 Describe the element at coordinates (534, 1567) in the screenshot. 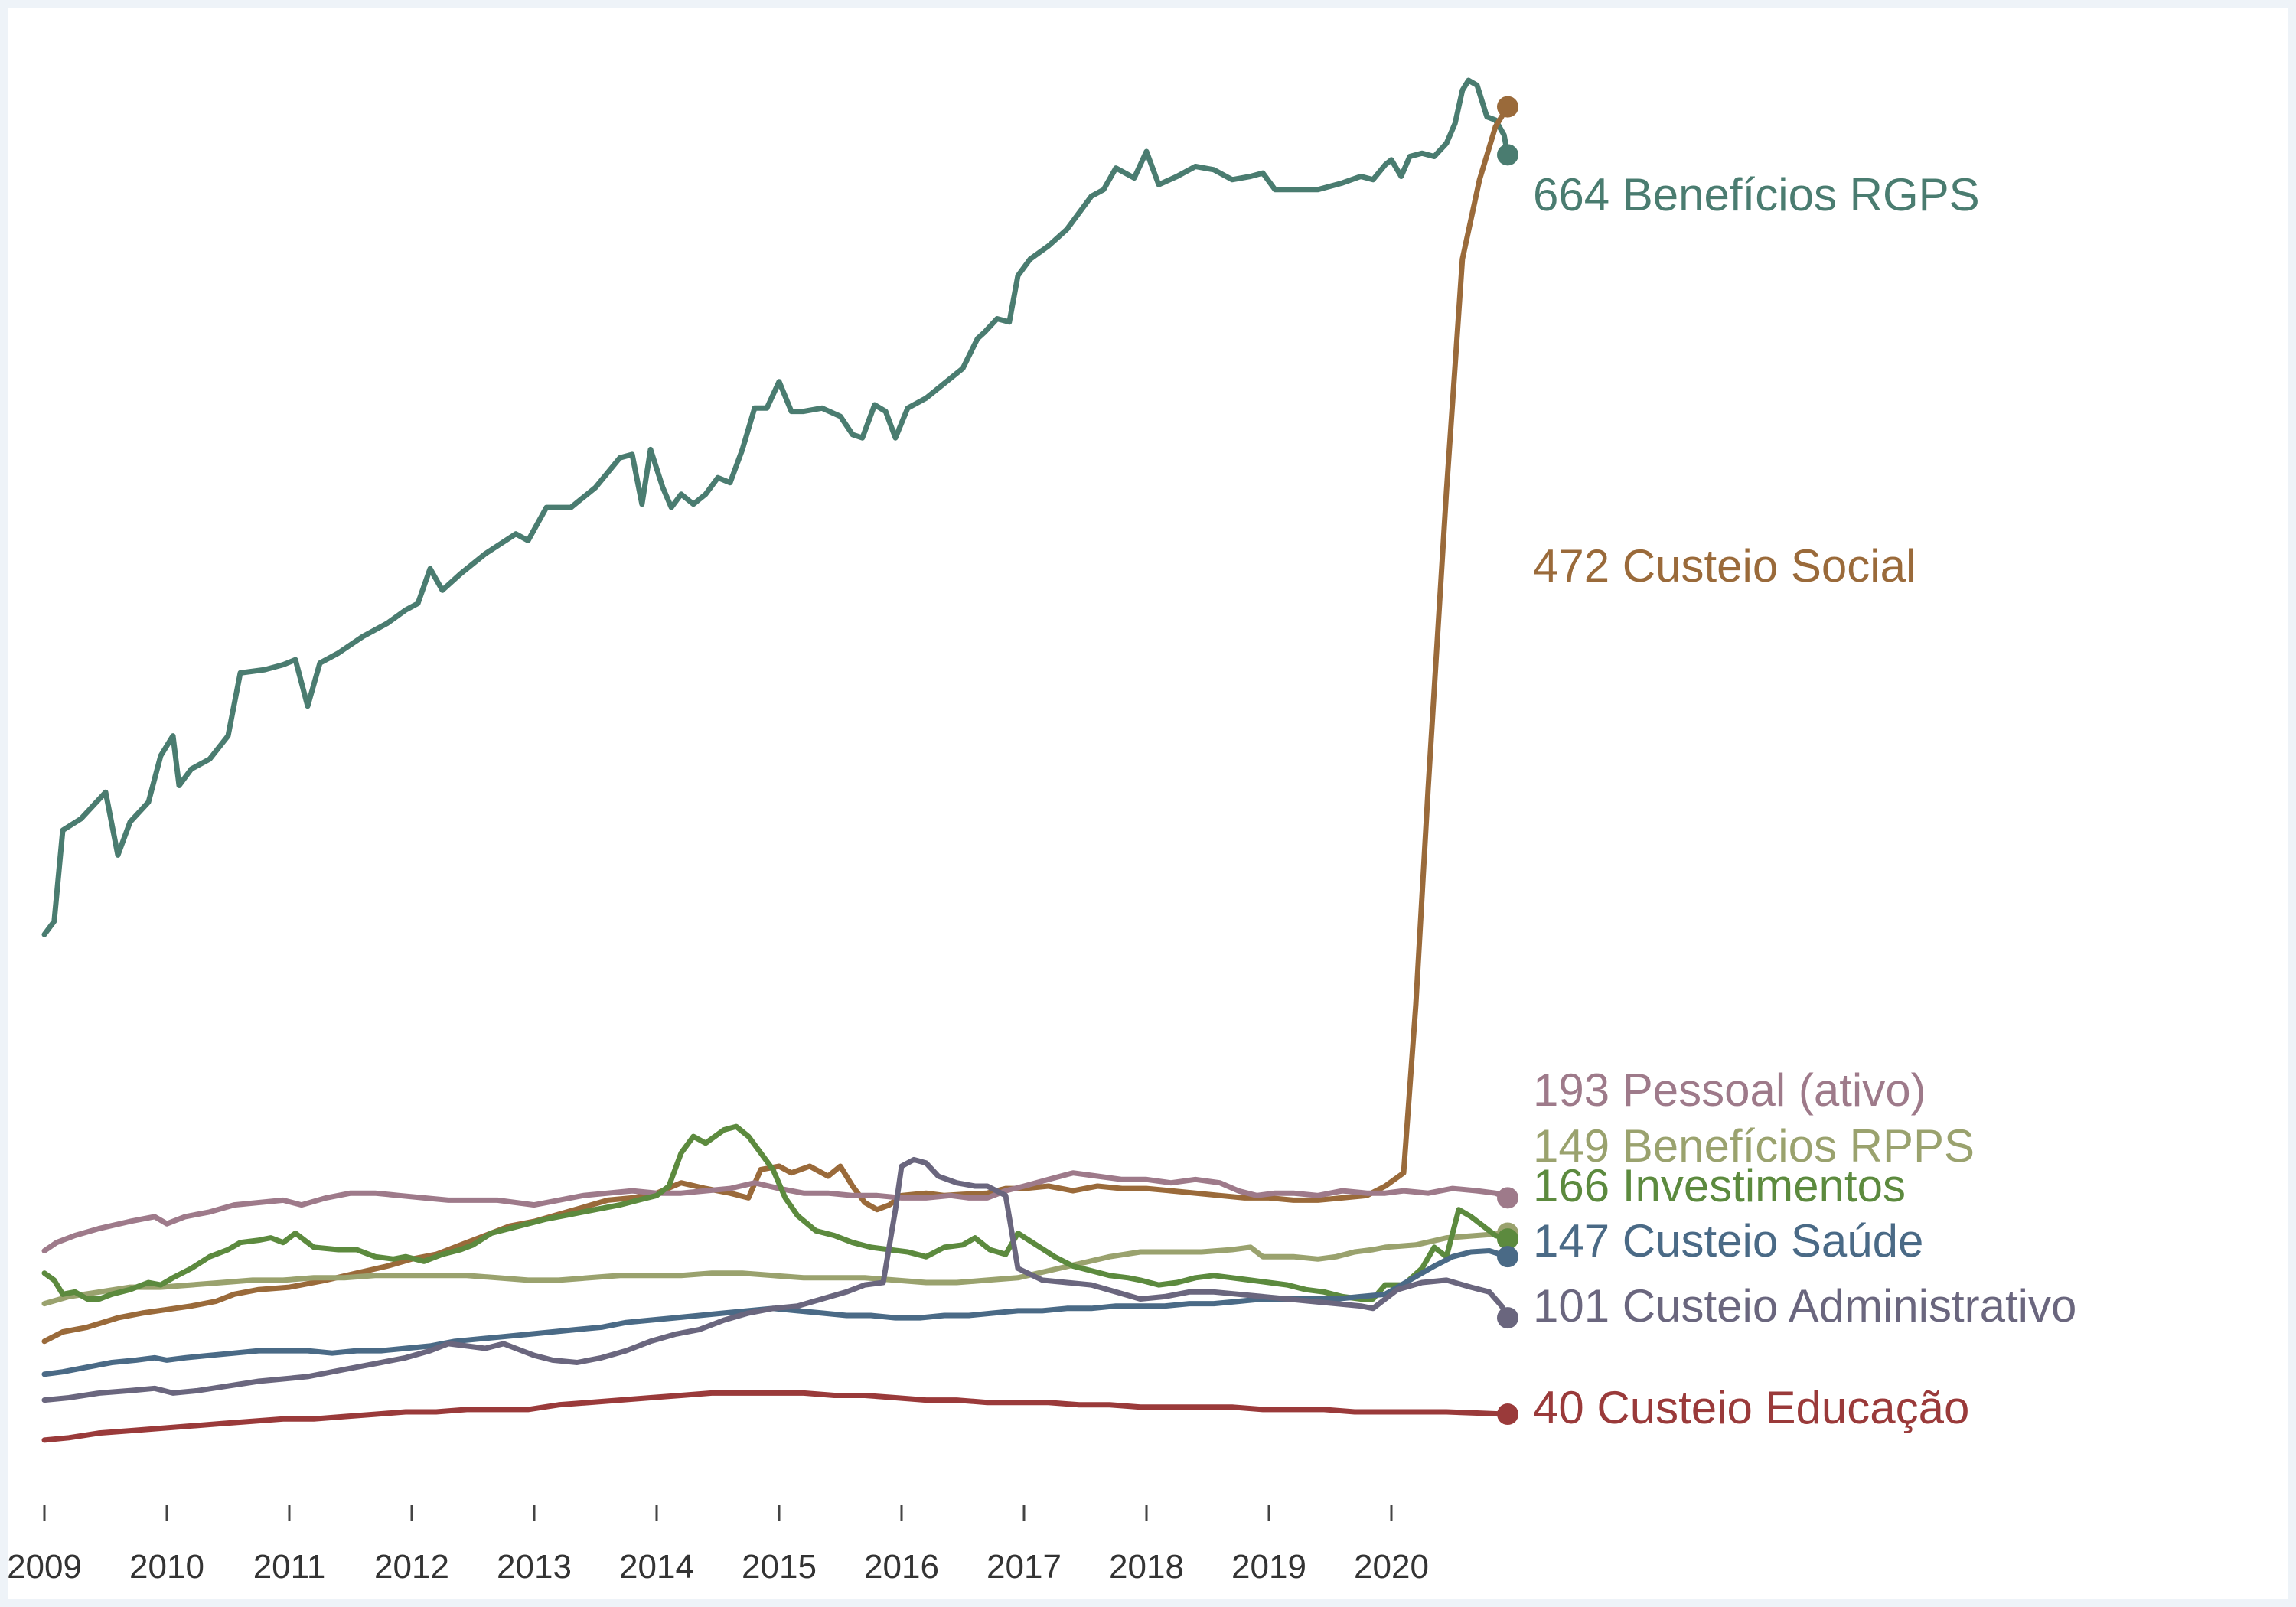

I see `x-tick-label: 2013` at that location.